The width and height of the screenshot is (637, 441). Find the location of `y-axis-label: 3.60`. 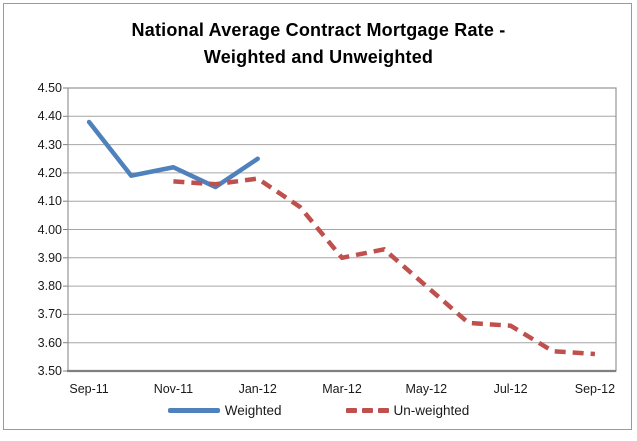

y-axis-label: 3.60 is located at coordinates (49, 342).